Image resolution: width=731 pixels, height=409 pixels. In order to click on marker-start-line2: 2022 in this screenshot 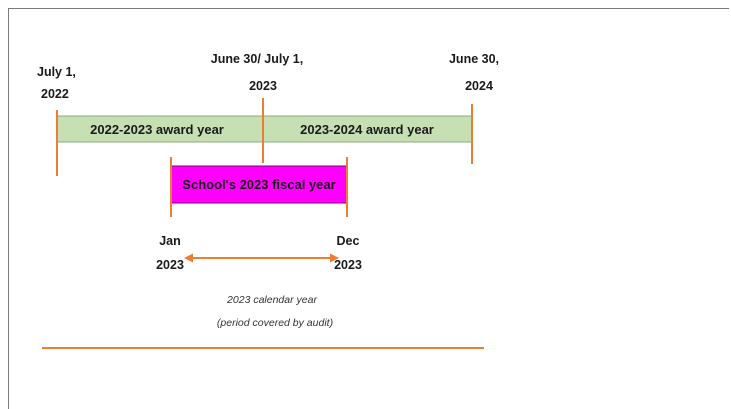, I will do `click(55, 94)`.